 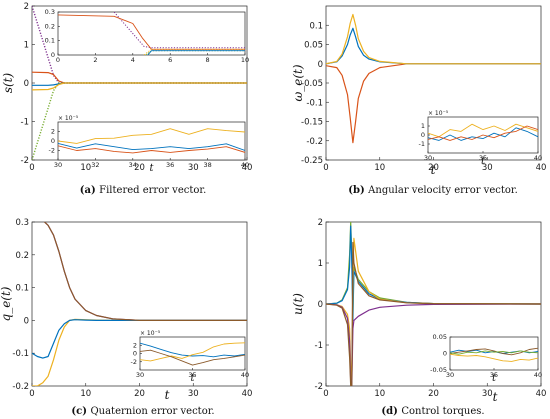 I want to click on panel-b-series-group, so click(x=433, y=78).